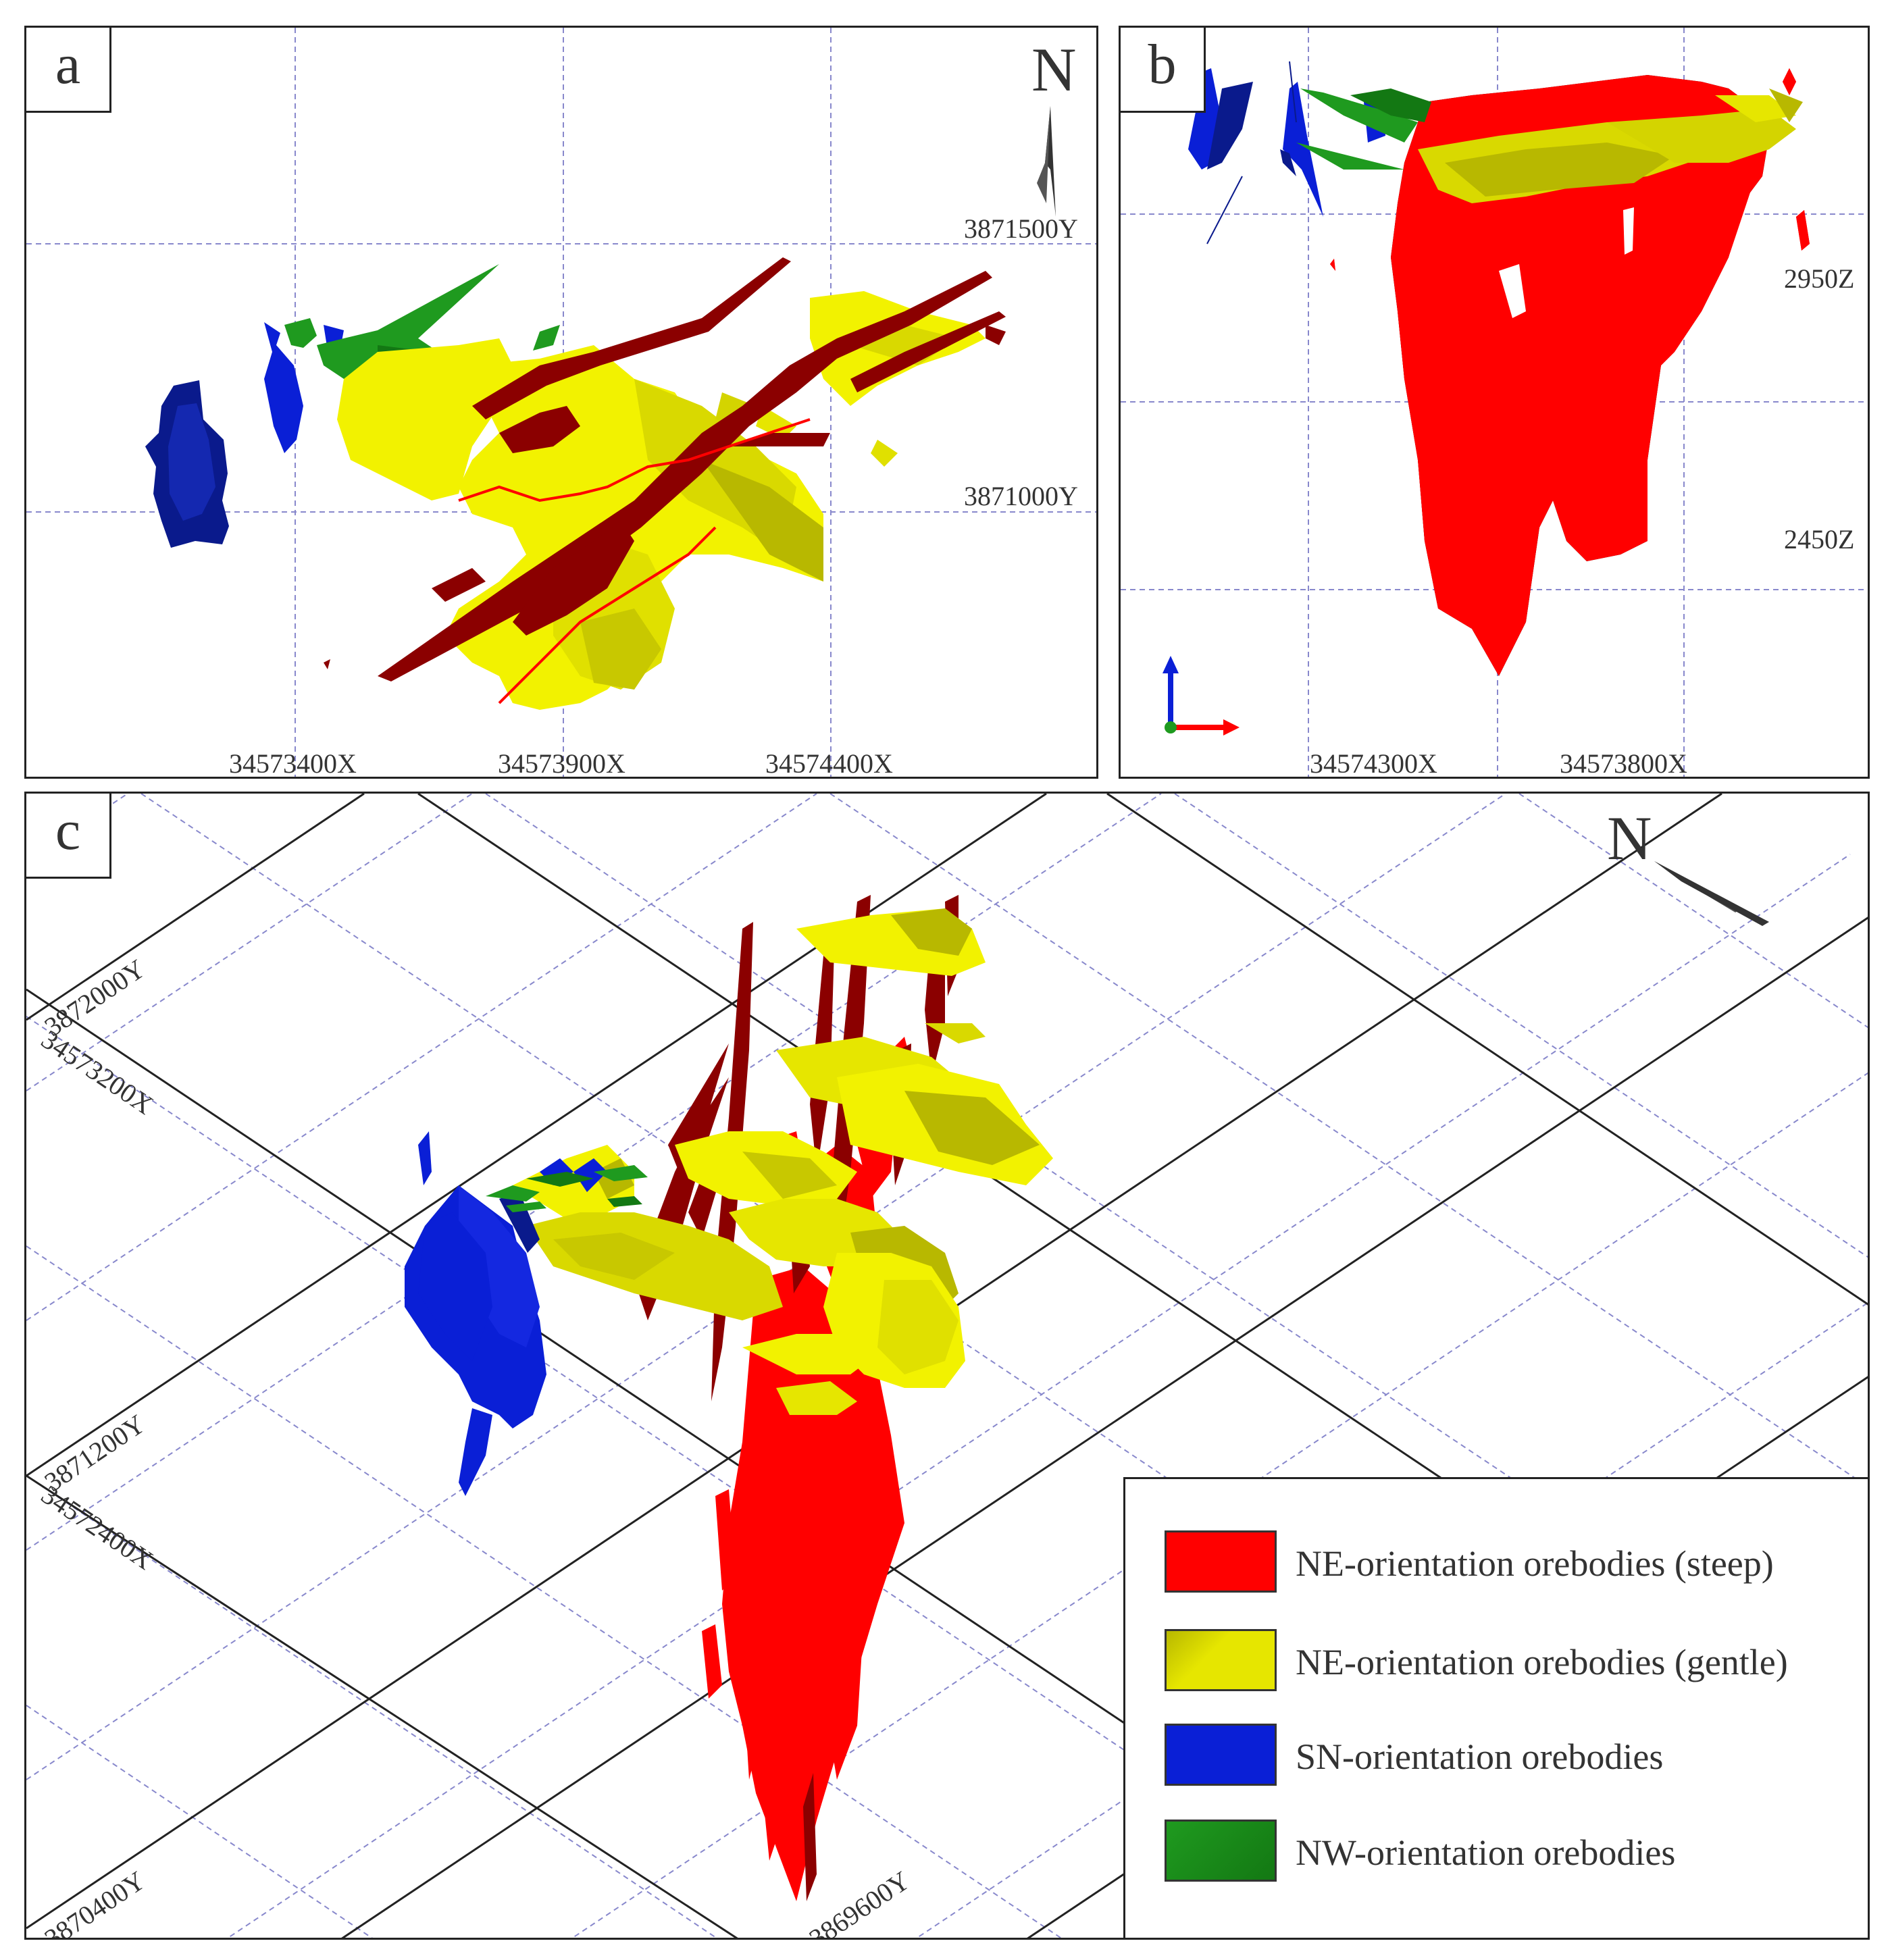 This screenshot has width=1890, height=1960. Describe the element at coordinates (1163, 70) in the screenshot. I see `panel-b-label: b` at that location.